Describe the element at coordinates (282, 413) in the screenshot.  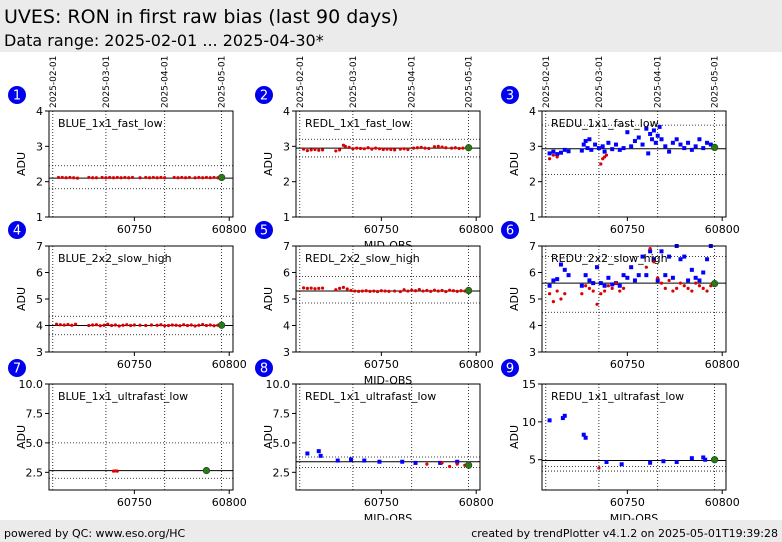
I see `y-tick-label: 7.5` at that location.